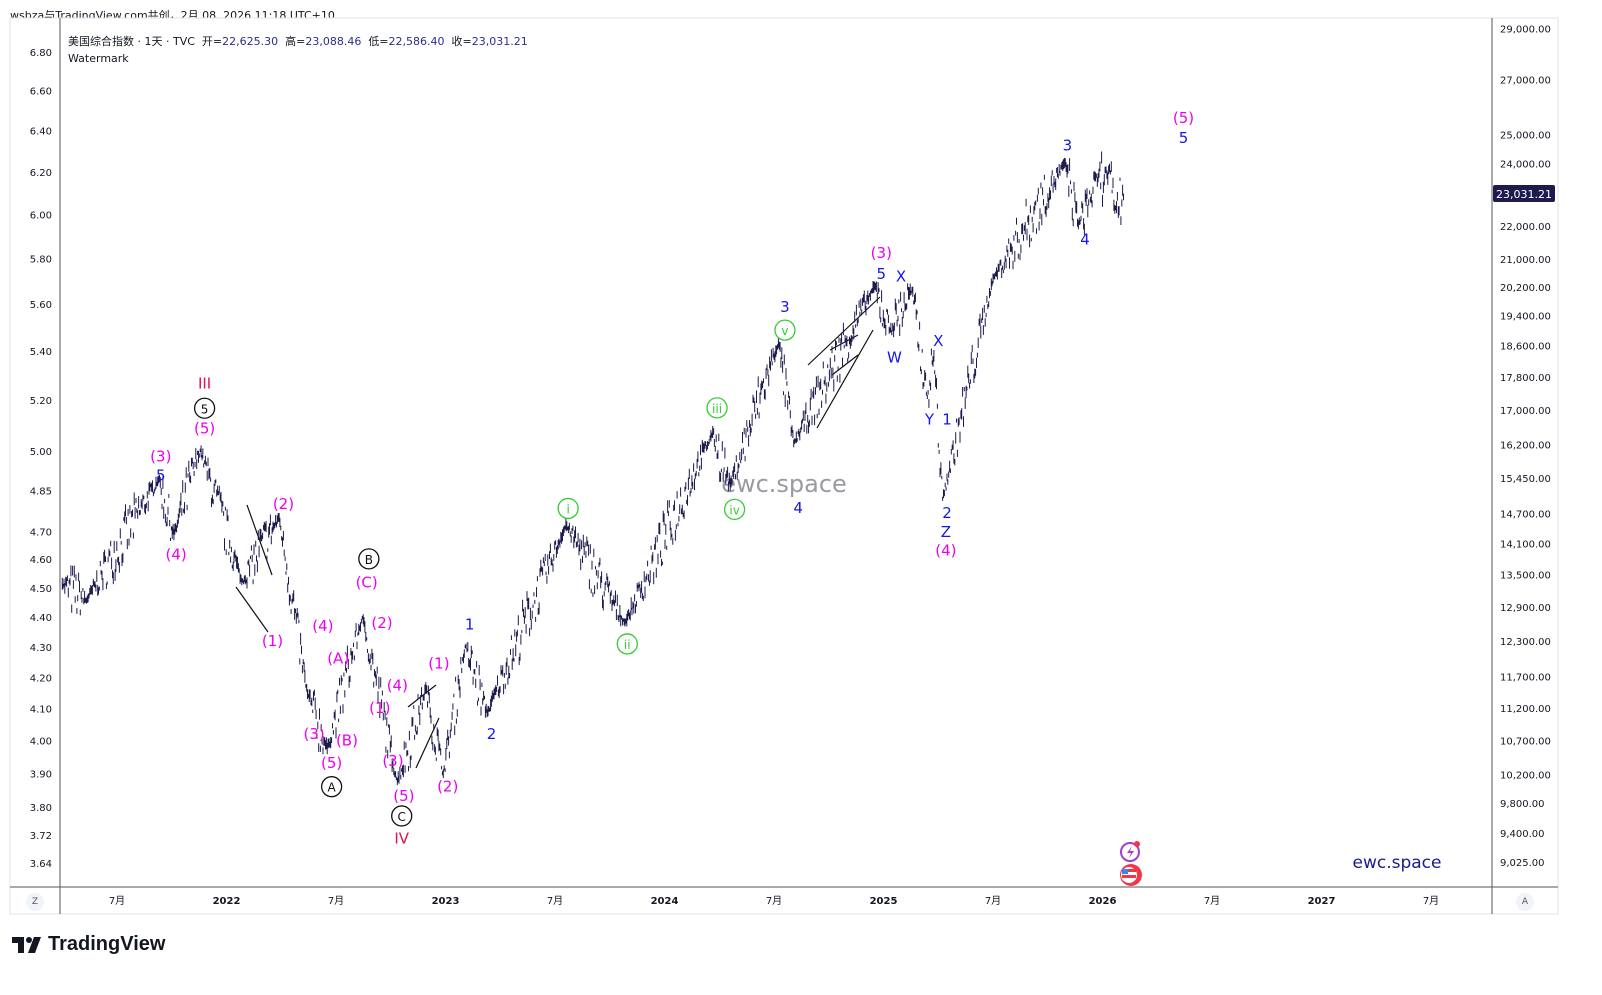 The width and height of the screenshot is (1602, 995). I want to click on wave-label-text: C, so click(402, 817).